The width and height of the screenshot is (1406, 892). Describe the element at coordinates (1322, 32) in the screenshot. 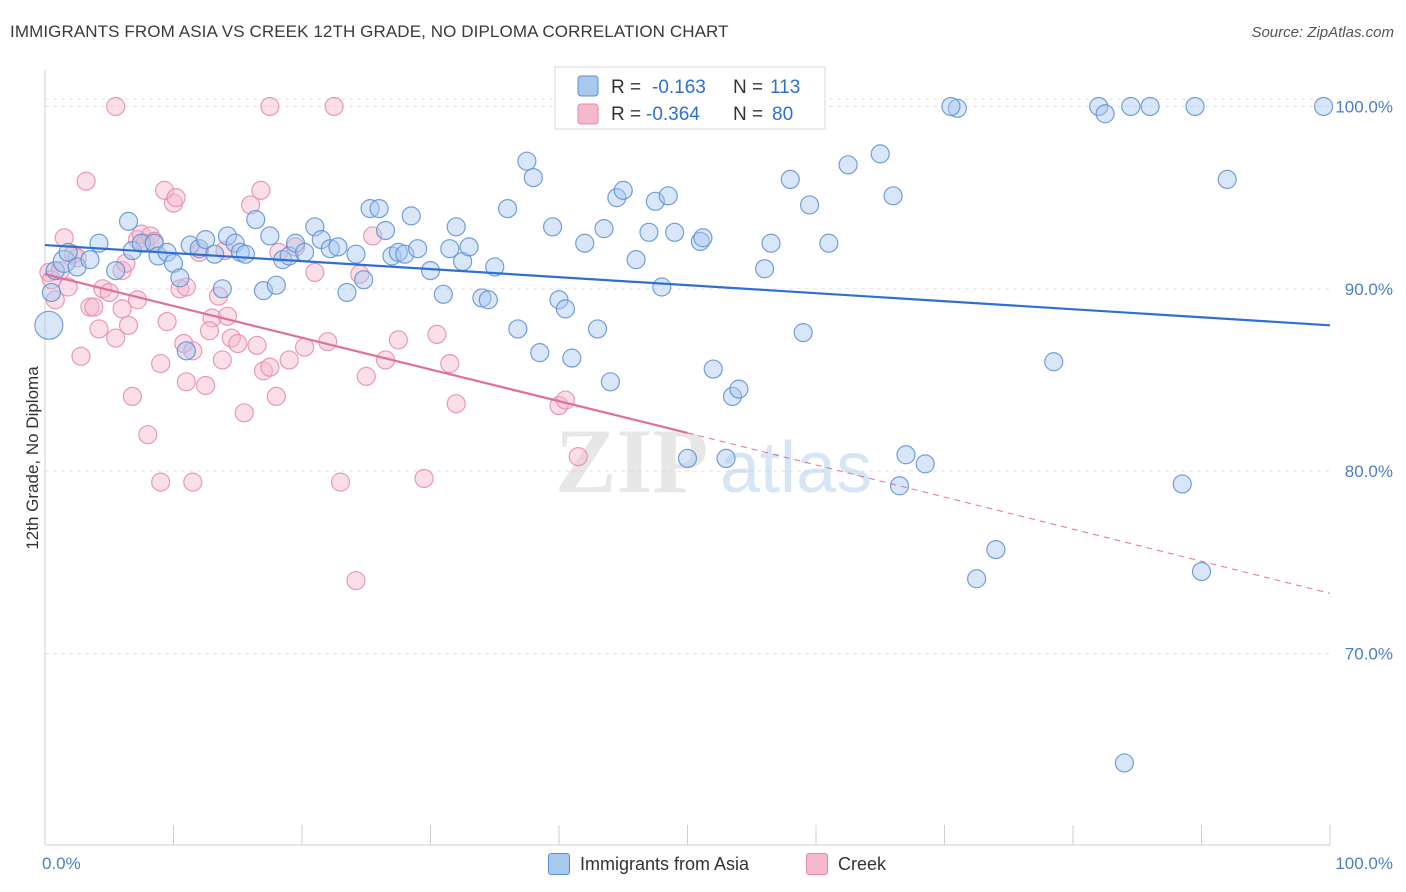

I see `source-credit: Source: ZipAtlas.com` at that location.